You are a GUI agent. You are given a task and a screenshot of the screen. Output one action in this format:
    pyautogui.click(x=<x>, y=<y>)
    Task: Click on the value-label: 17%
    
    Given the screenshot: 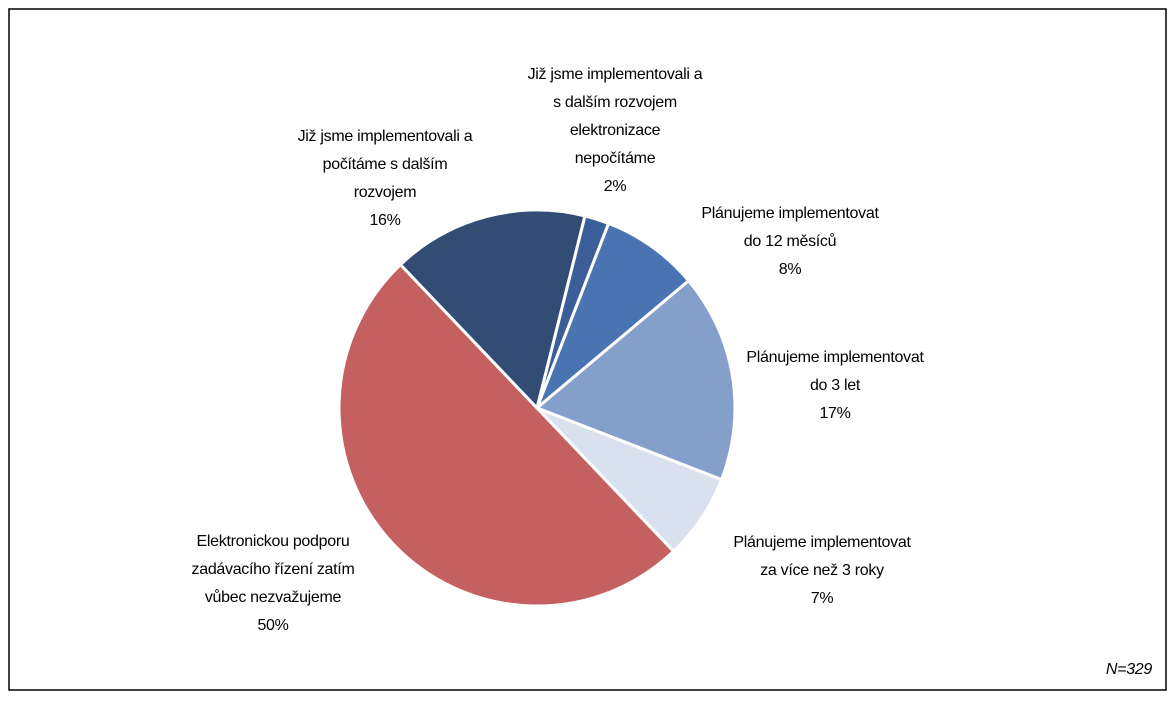 What is the action you would take?
    pyautogui.click(x=834, y=413)
    